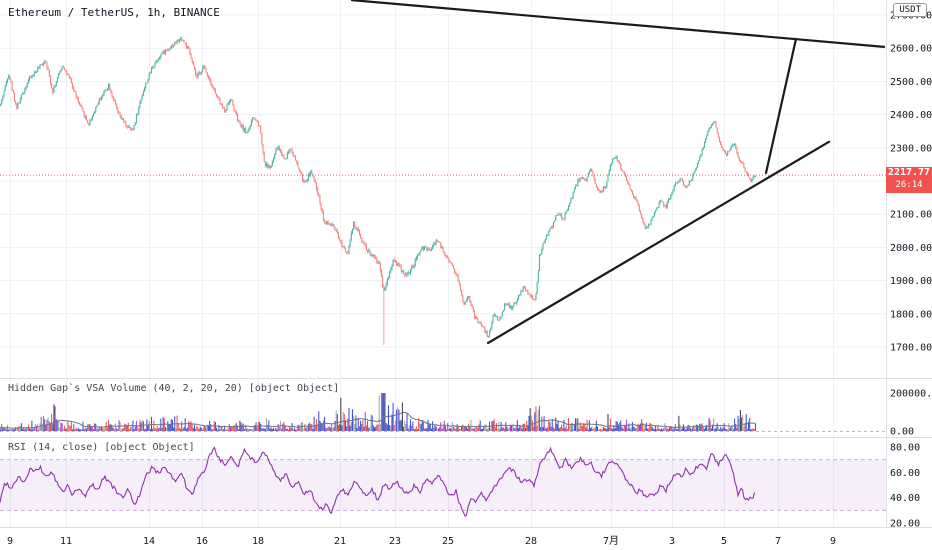 The height and width of the screenshot is (550, 932). I want to click on price-tick-label: 1700.00, so click(911, 348).